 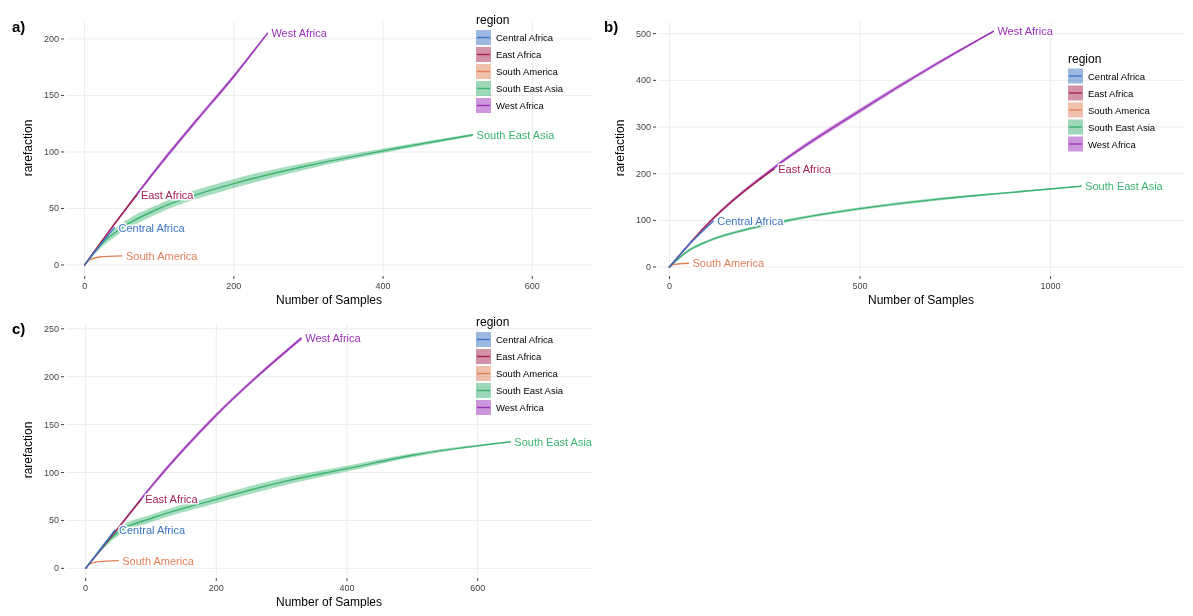 I want to click on x-tick-label: 1000, so click(x=1050, y=286).